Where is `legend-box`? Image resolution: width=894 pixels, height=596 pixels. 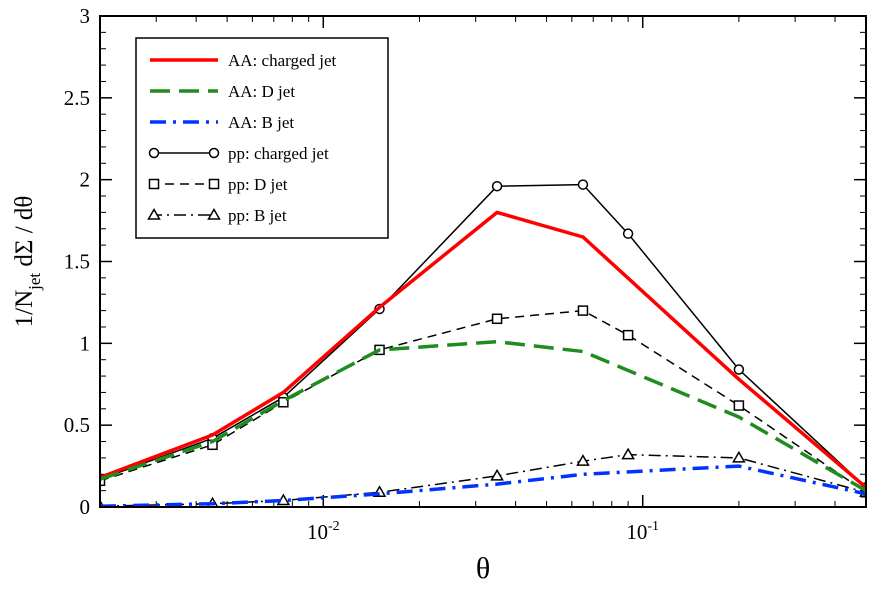
legend-box is located at coordinates (262, 138).